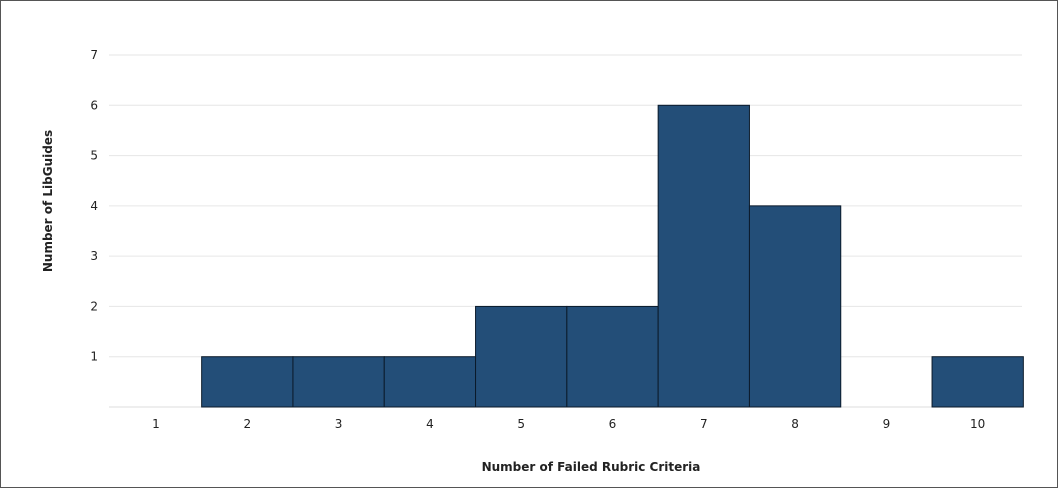  Describe the element at coordinates (568, 424) in the screenshot. I see `x-axis-ticks: 1 2 3 4 5 6 7 8 9 10` at that location.